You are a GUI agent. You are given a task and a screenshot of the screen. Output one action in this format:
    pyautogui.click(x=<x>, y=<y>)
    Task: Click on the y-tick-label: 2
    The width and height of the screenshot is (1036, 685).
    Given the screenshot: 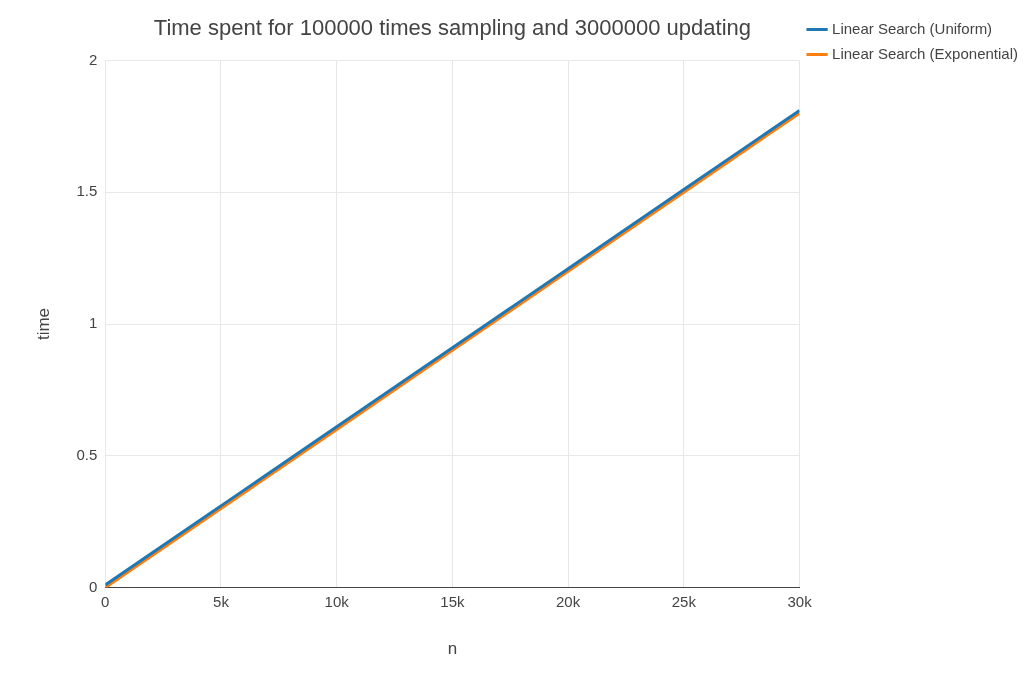 What is the action you would take?
    pyautogui.click(x=93, y=59)
    